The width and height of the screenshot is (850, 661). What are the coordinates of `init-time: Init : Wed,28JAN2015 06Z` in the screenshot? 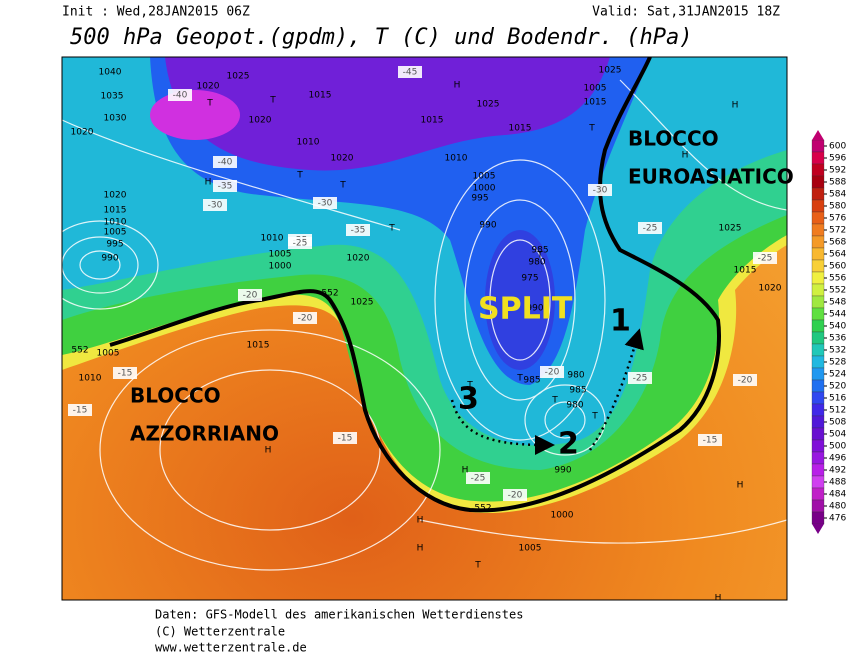 It's located at (156, 12).